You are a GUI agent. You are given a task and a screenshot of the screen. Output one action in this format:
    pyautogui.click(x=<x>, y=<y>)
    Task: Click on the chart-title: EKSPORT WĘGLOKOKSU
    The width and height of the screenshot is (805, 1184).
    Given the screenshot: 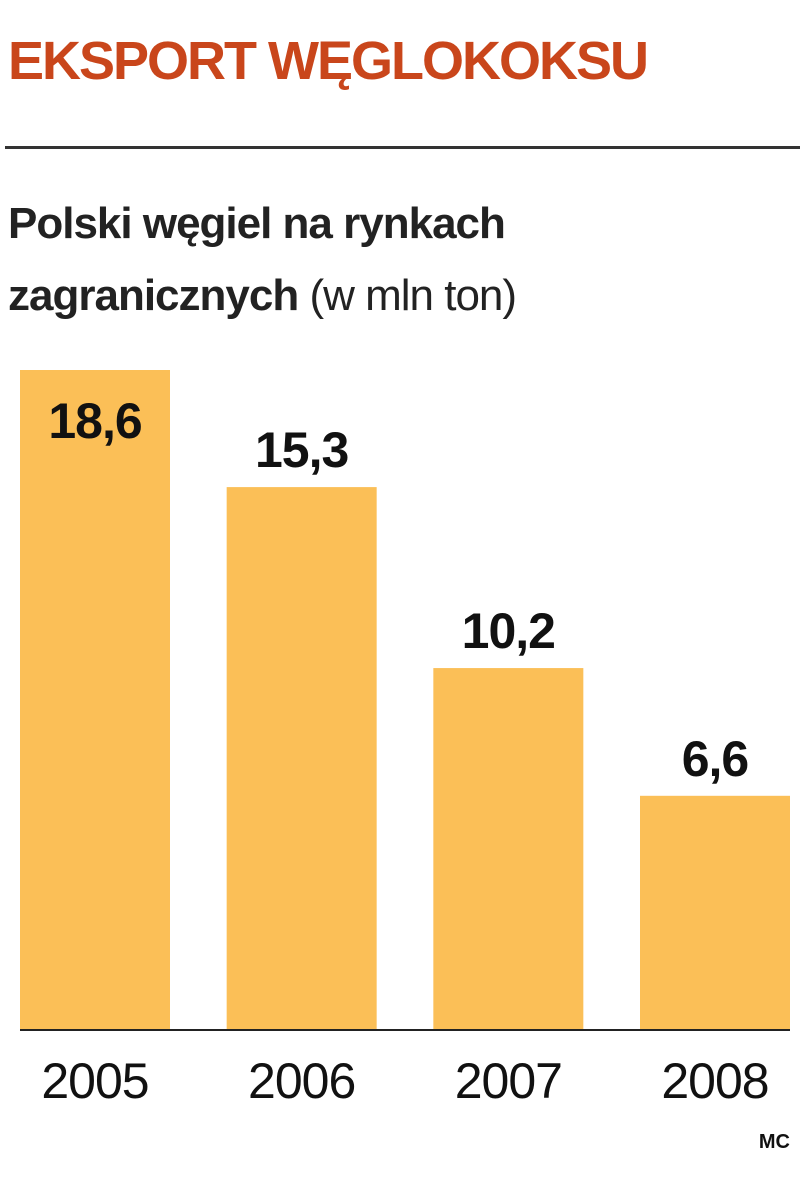 What is the action you would take?
    pyautogui.click(x=328, y=61)
    